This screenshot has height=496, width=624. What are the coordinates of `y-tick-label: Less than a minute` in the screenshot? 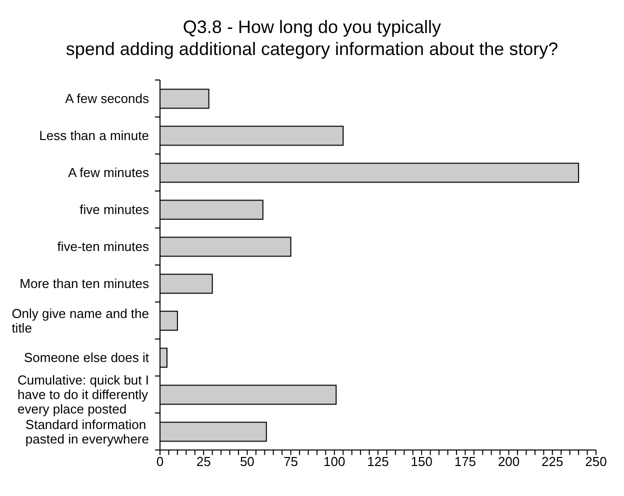 It's located at (94, 136).